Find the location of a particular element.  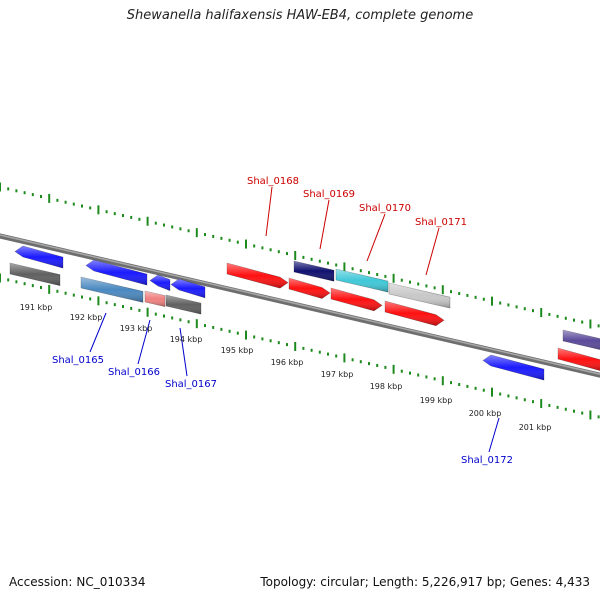

gene-label-shal_0172: Shal_0172 is located at coordinates (487, 460).